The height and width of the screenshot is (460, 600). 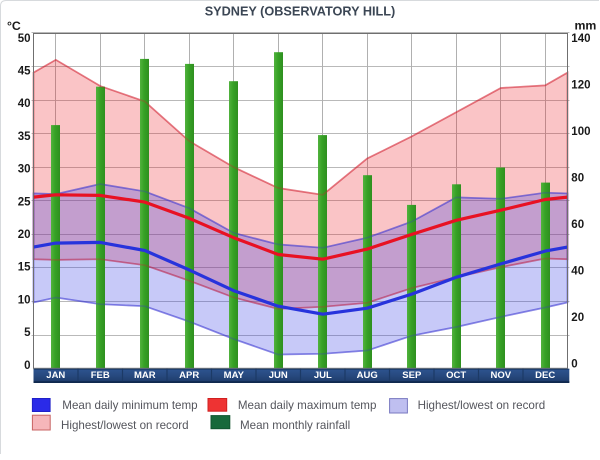 What do you see at coordinates (24, 300) in the screenshot?
I see `svg-text: 10` at bounding box center [24, 300].